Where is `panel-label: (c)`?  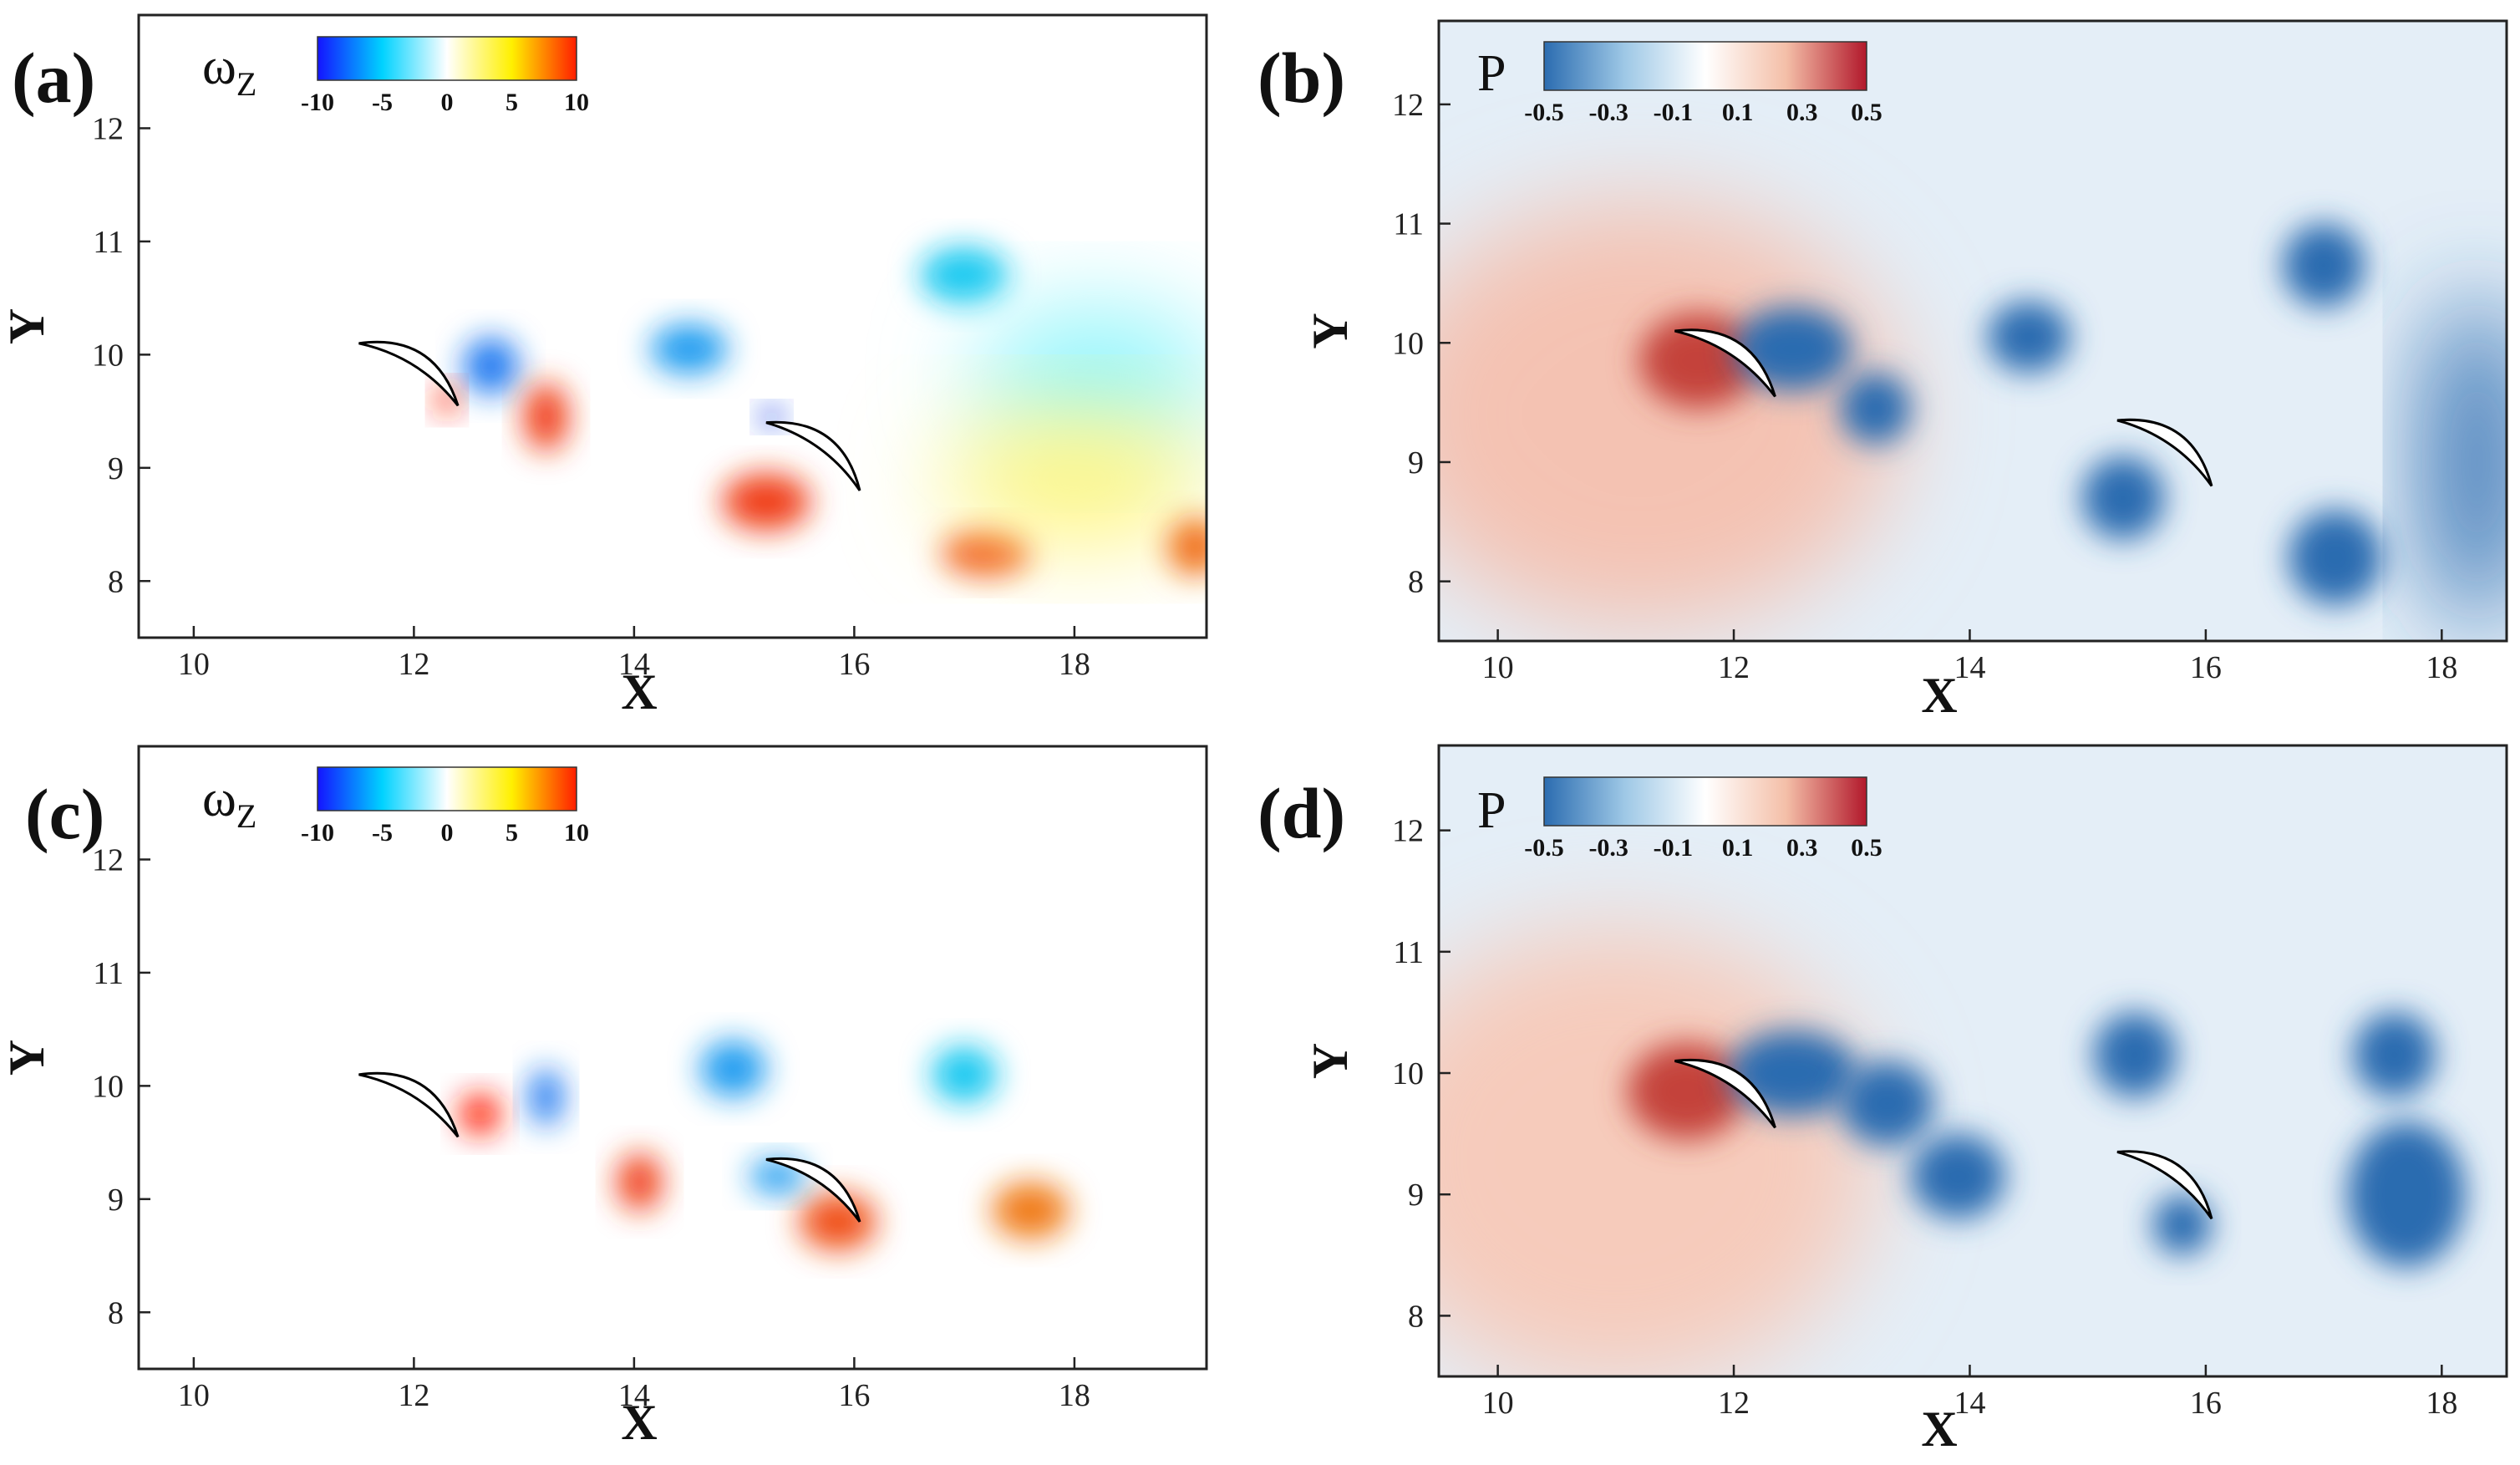
panel-label: (c) is located at coordinates (64, 814).